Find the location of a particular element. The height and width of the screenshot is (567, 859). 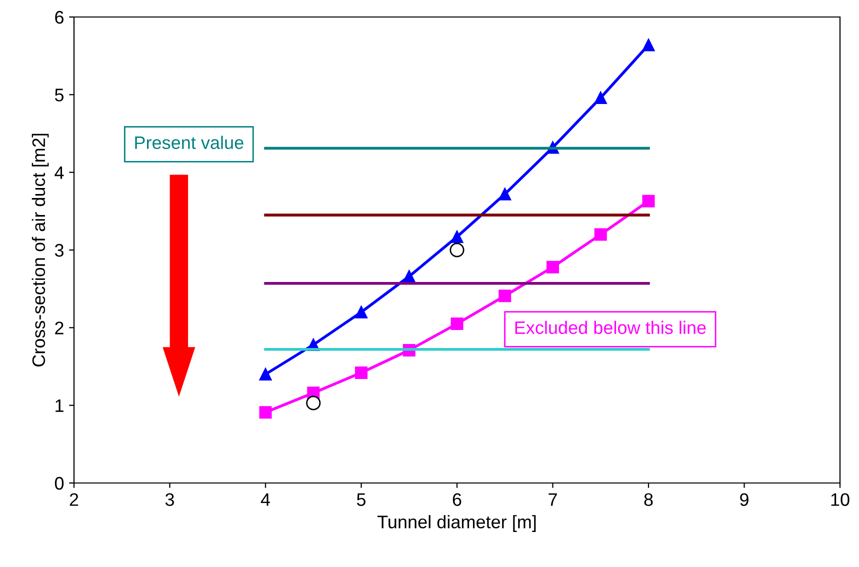

y-tick-label: 1 is located at coordinates (60, 405).